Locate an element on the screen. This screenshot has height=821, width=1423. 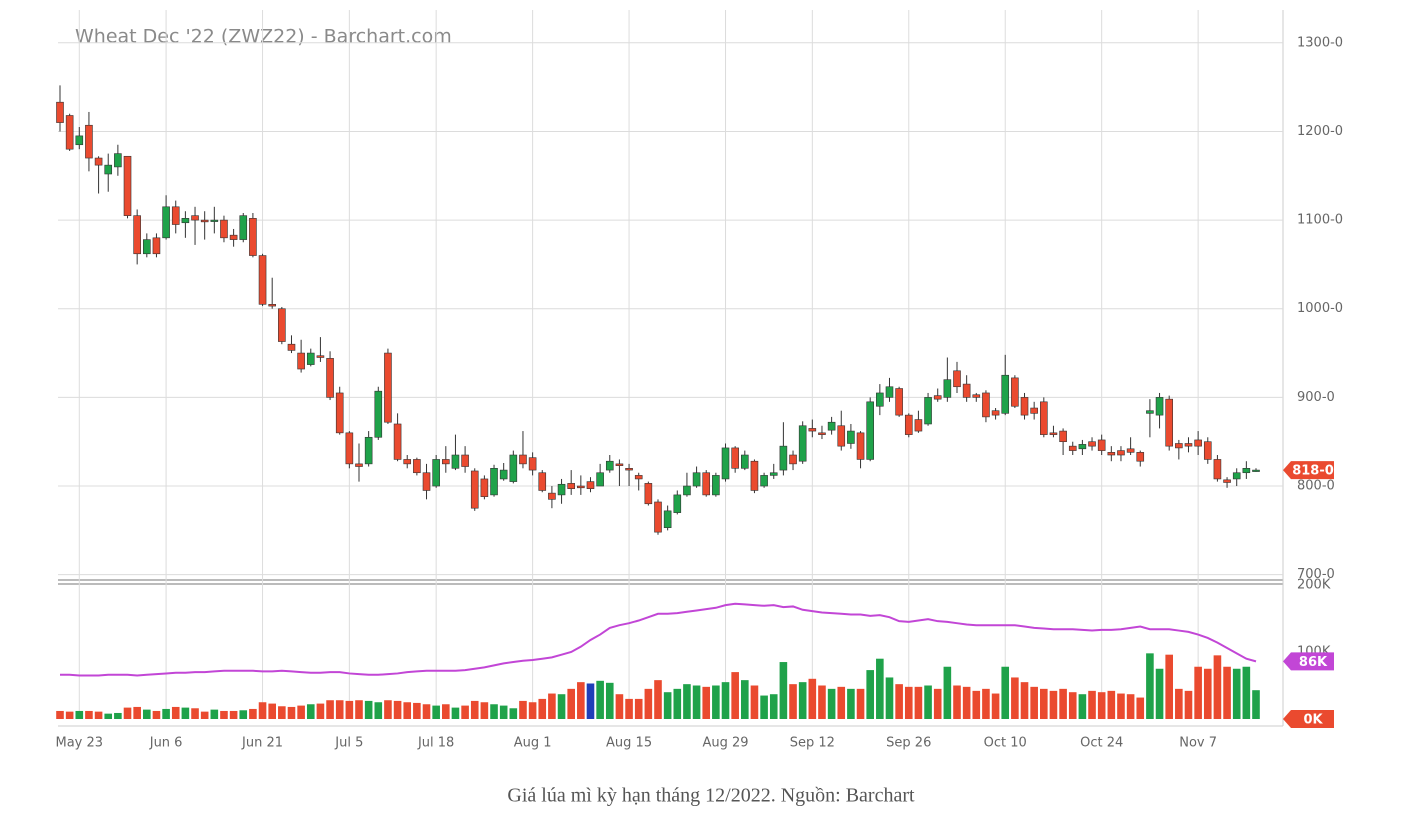
volume-tick-label: 200K is located at coordinates (1314, 585).